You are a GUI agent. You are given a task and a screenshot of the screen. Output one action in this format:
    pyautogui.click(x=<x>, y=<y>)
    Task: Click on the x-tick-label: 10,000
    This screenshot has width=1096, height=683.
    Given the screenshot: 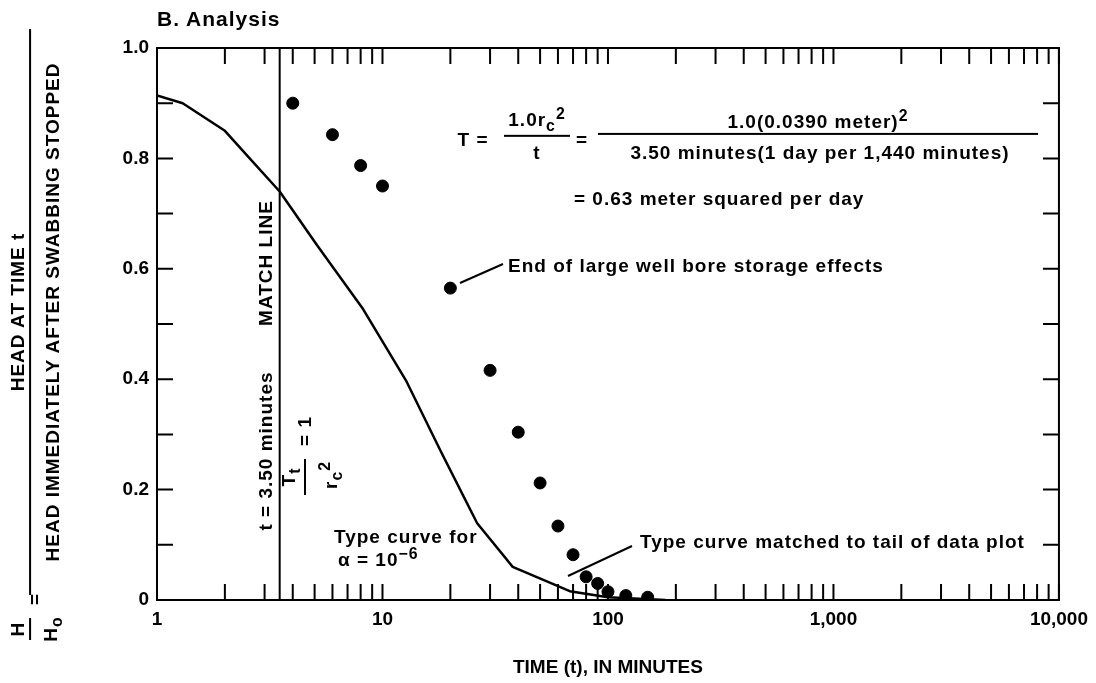 What is the action you would take?
    pyautogui.click(x=1059, y=618)
    